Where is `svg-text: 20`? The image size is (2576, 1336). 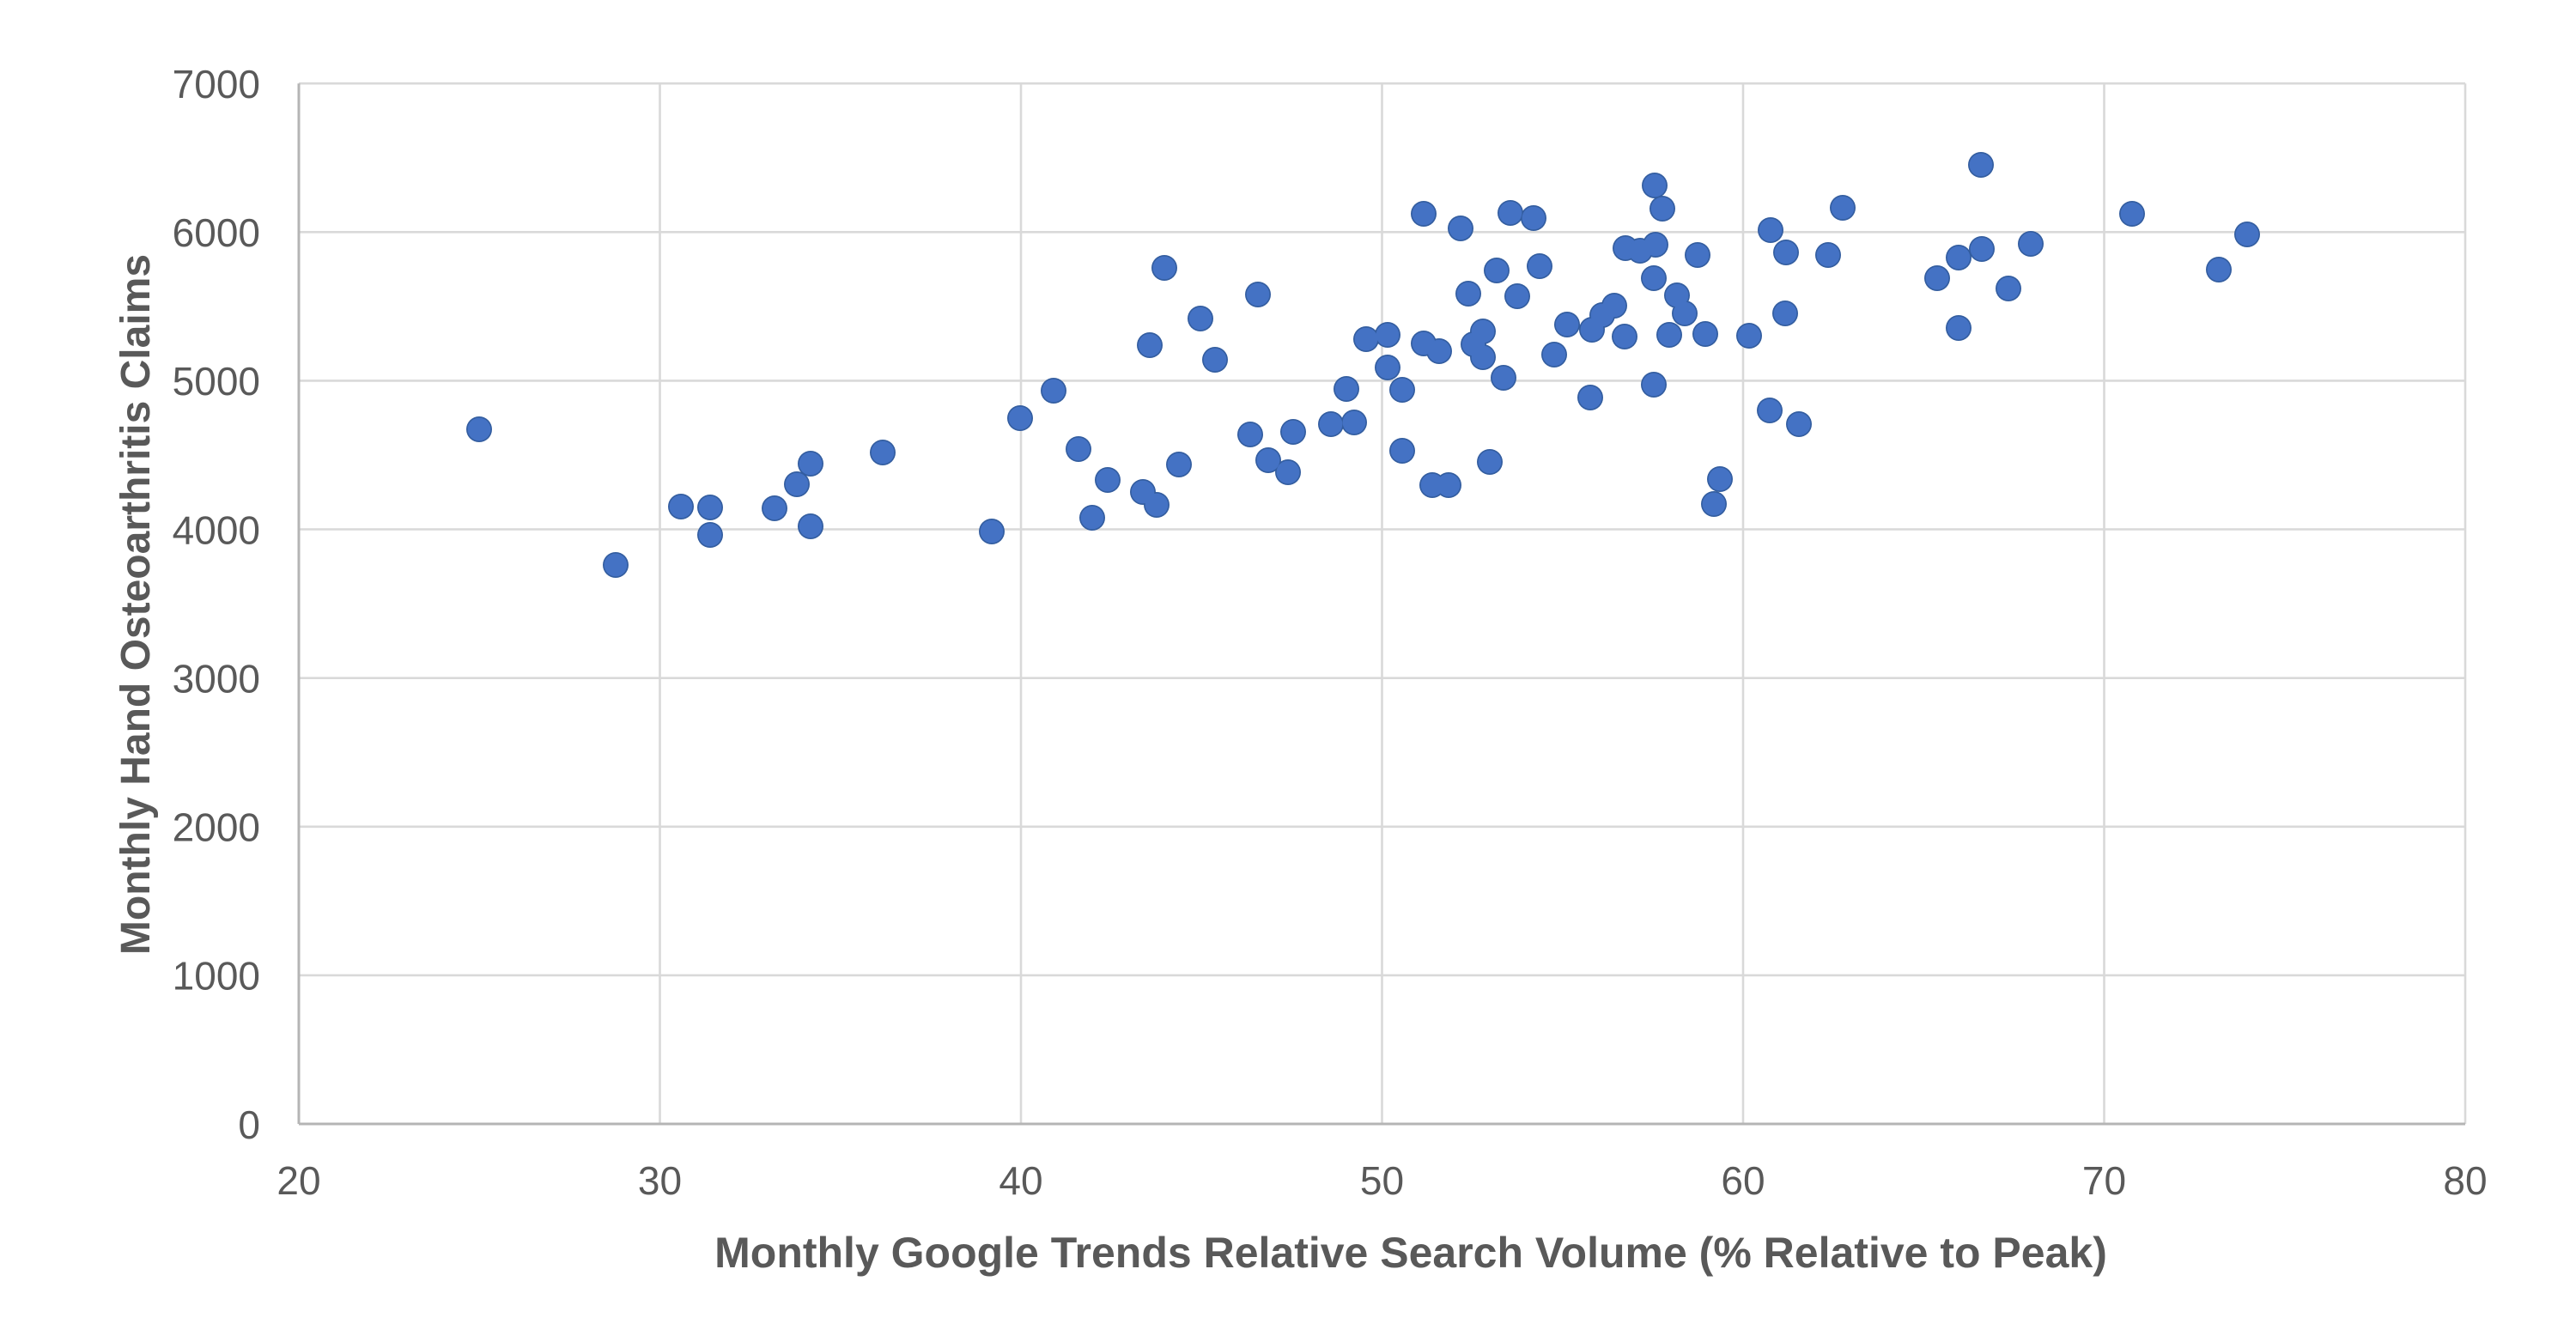 svg-text: 20 is located at coordinates (298, 1180).